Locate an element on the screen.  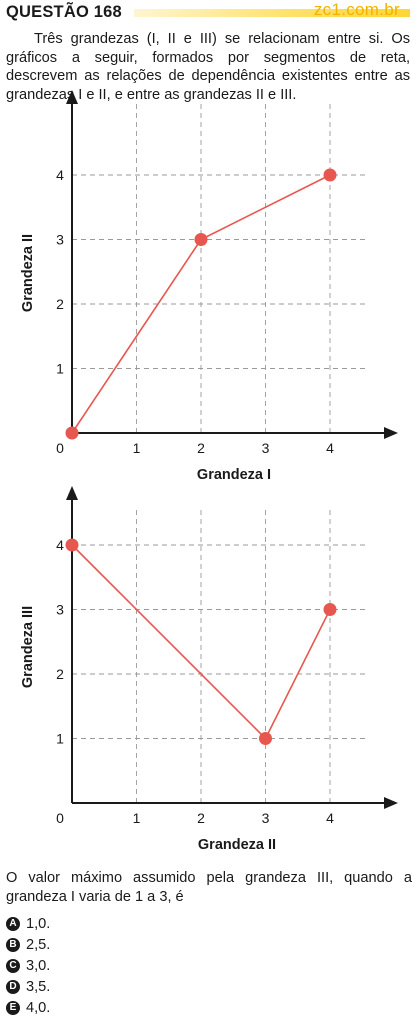
option-d: D 3,5. is located at coordinates (28, 986).